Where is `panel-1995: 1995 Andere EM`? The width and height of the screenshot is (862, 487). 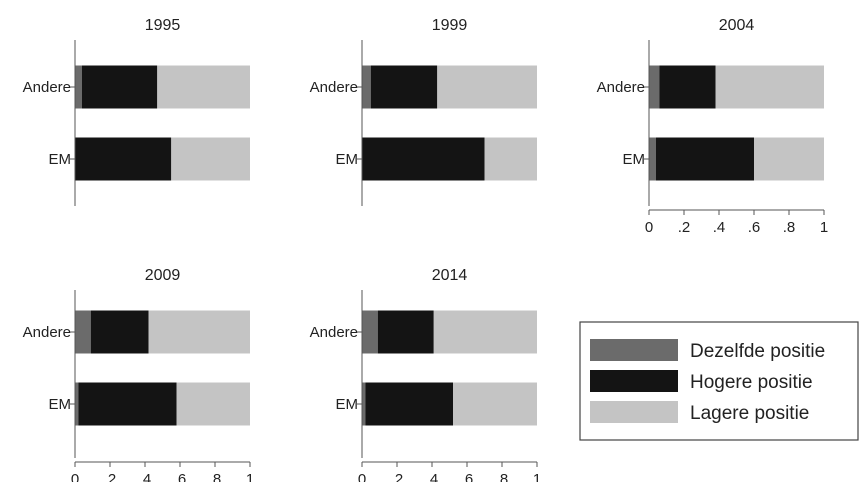 panel-1995: 1995 Andere EM is located at coordinates (136, 111).